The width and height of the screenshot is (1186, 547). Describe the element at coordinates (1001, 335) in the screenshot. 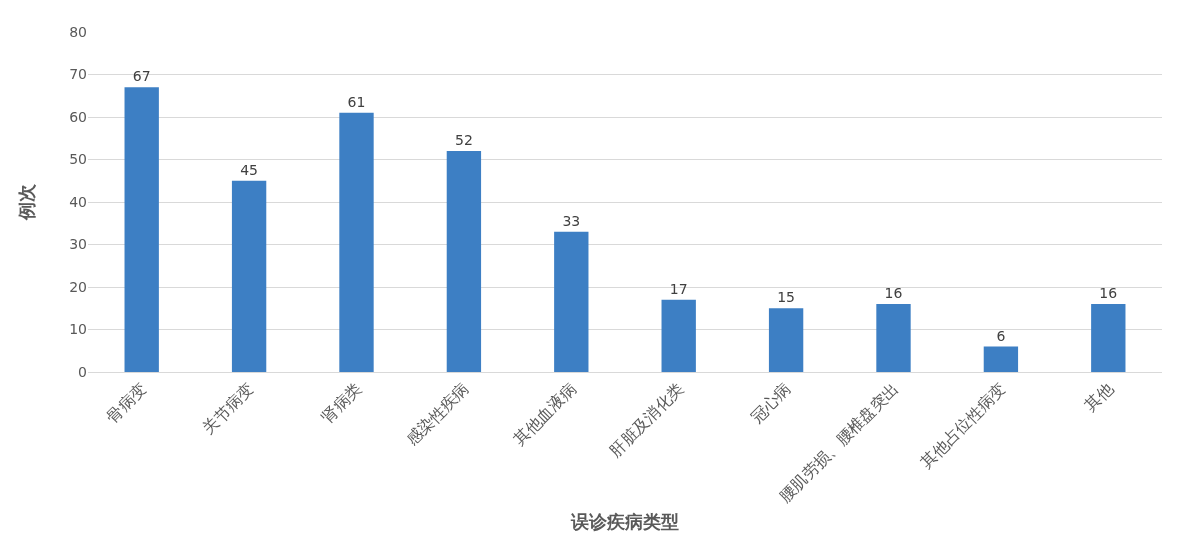

I see `data-label: 6` at that location.